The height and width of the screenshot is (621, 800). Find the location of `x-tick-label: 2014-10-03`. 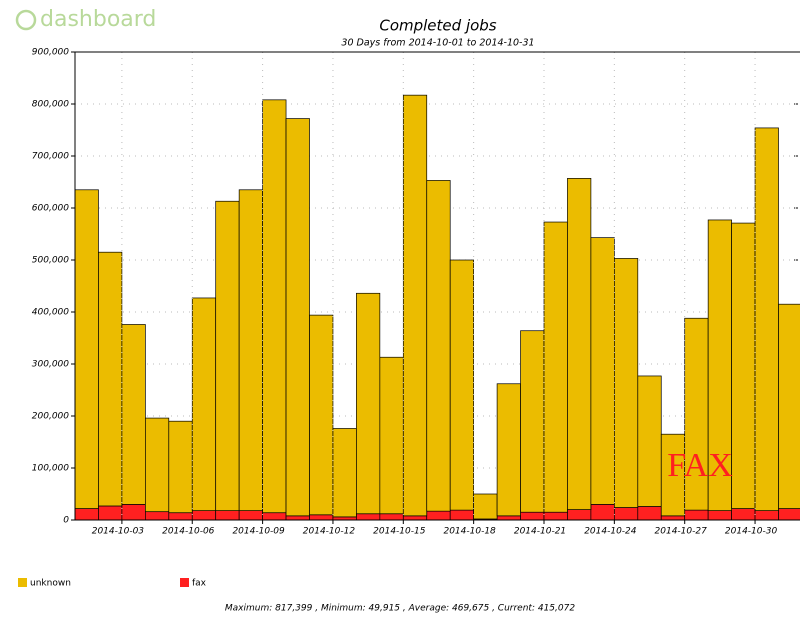

x-tick-label: 2014-10-03 is located at coordinates (118, 532).